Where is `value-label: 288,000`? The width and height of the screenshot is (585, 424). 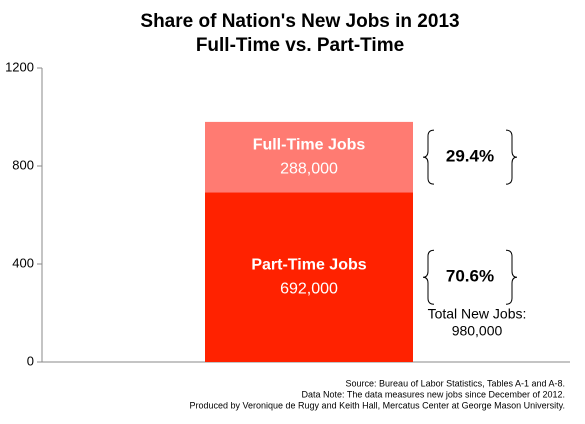 value-label: 288,000 is located at coordinates (309, 168).